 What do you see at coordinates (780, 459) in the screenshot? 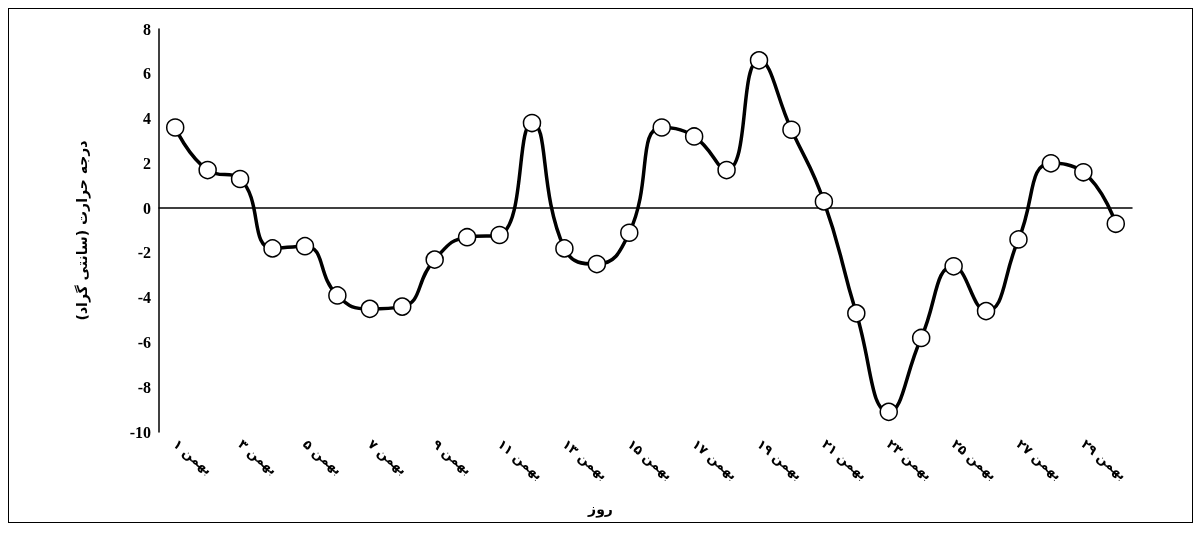
I see `x-tick-label: بهمن ۱۹` at bounding box center [780, 459].